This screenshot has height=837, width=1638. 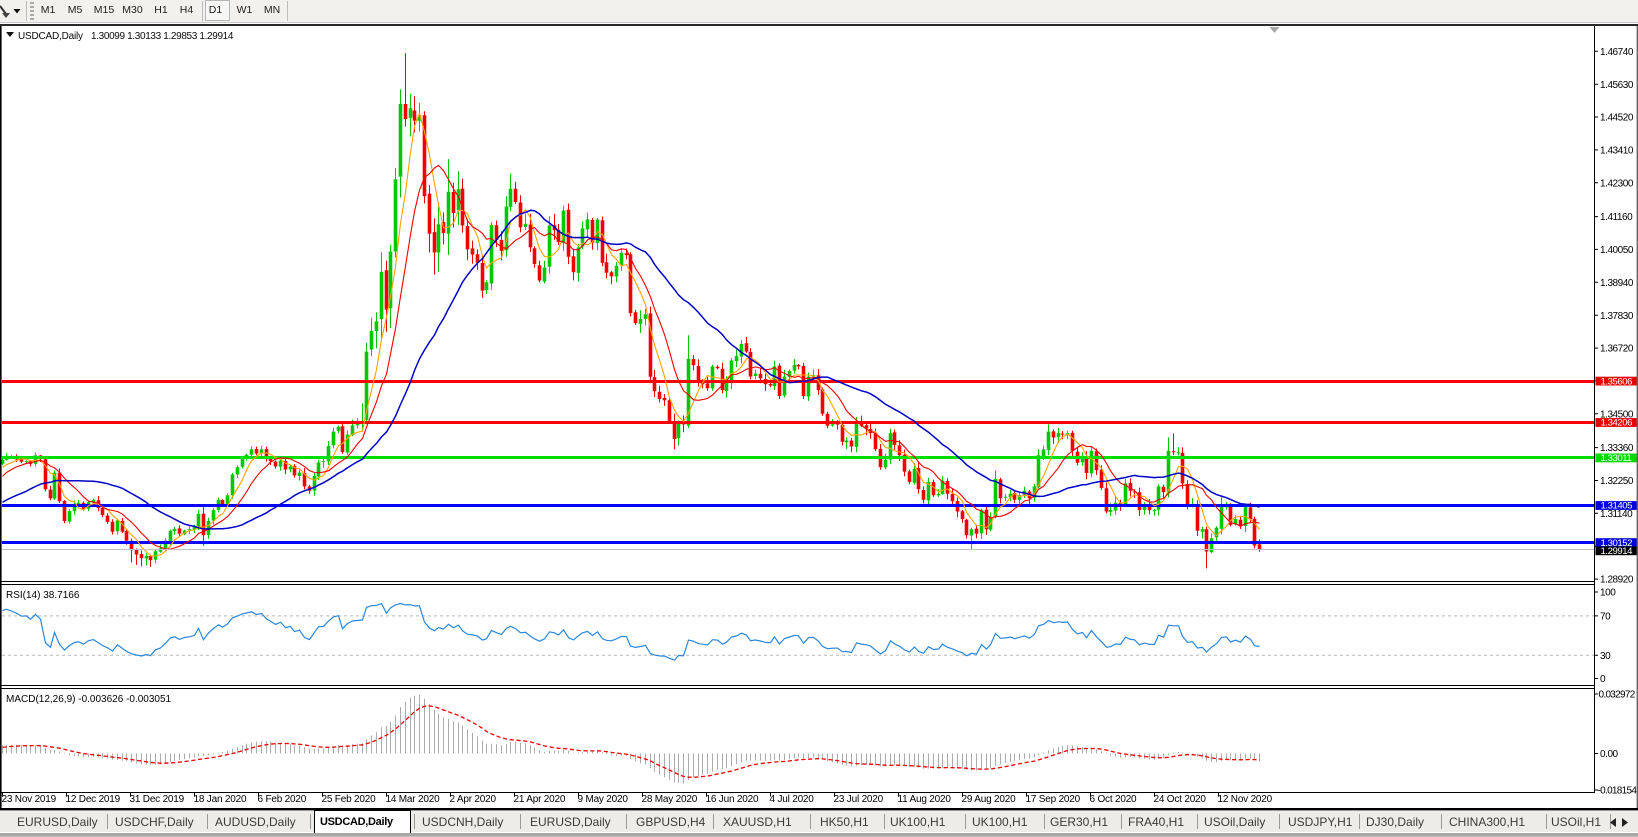 What do you see at coordinates (792, 799) in the screenshot?
I see `svg-text: 4 Jul 2020` at bounding box center [792, 799].